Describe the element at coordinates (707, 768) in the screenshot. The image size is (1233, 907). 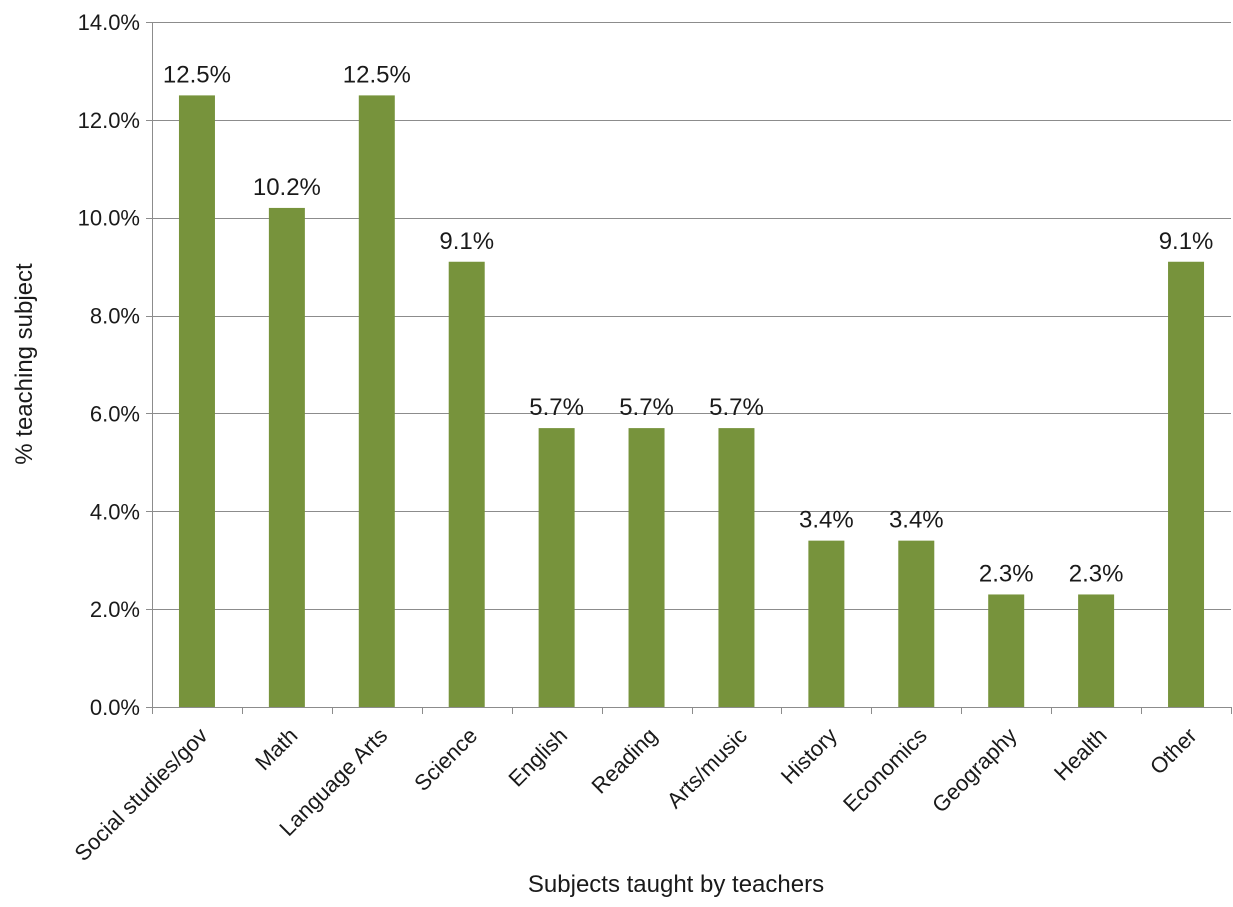
I see `x-tick-label: Arts/music` at that location.